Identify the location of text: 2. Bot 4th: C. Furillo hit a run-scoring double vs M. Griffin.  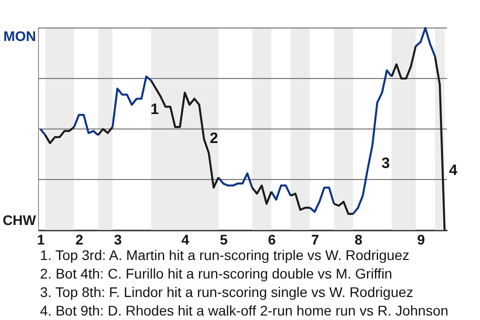
(216, 274).